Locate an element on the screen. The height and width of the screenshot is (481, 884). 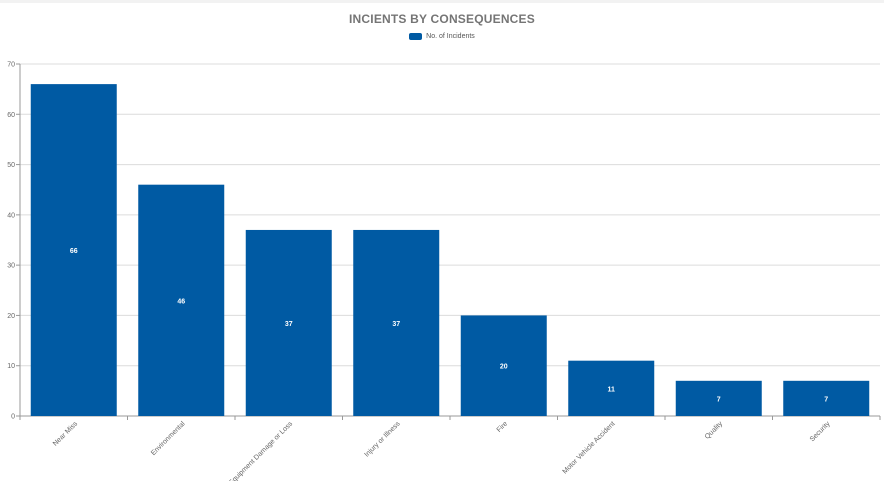
x-tick-label: Security is located at coordinates (820, 431).